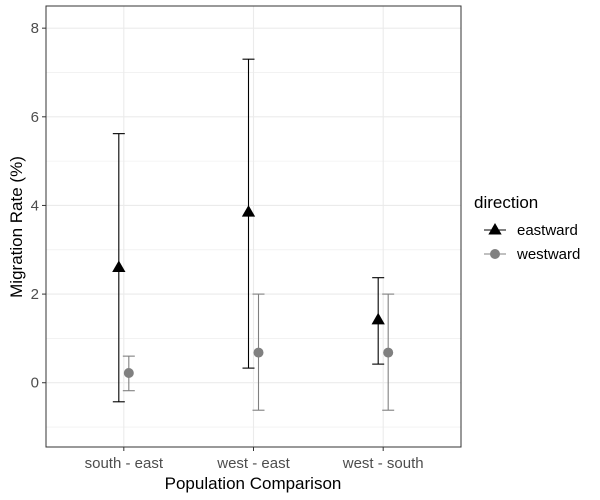 The image size is (600, 500). What do you see at coordinates (124, 463) in the screenshot?
I see `x-tick-label: south - east` at bounding box center [124, 463].